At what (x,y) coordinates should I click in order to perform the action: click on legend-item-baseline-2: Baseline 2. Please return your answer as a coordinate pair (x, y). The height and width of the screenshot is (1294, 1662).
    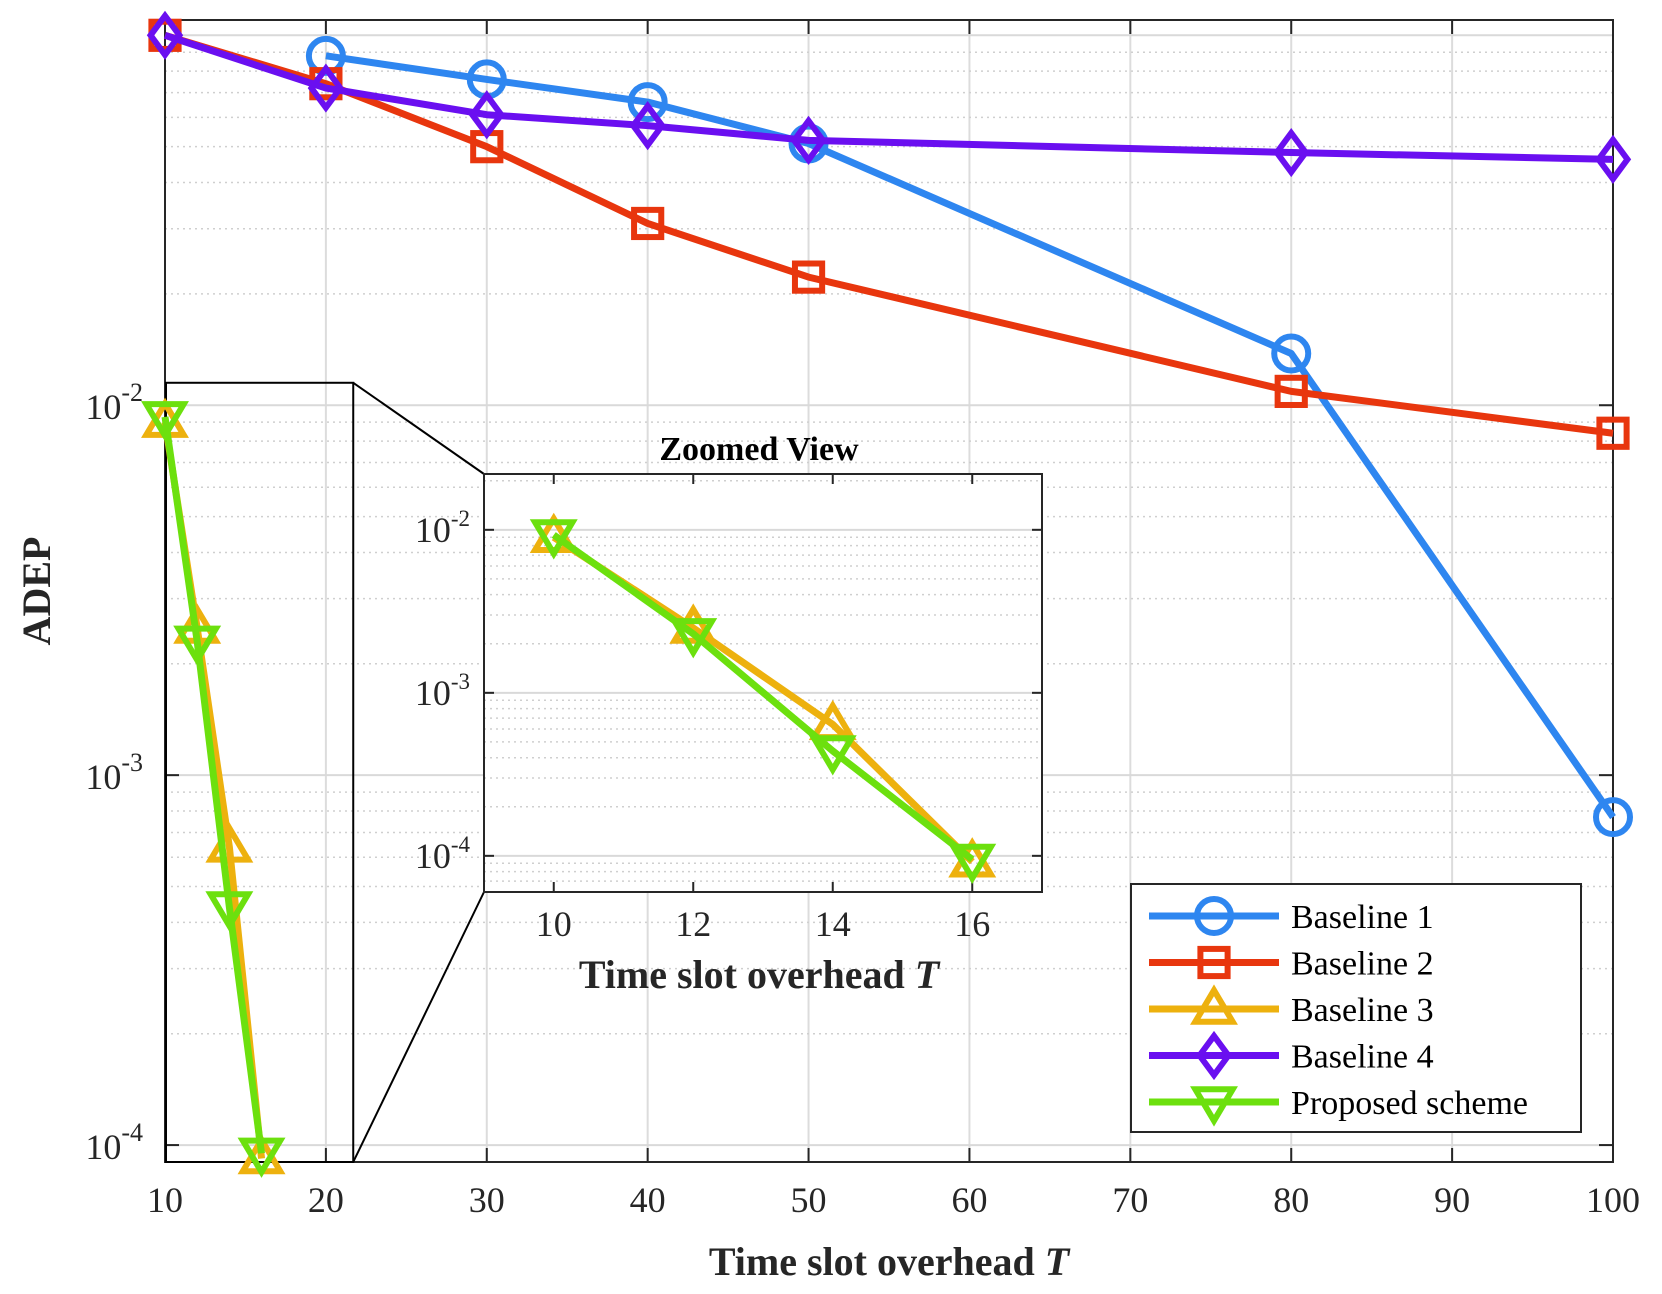
    Looking at the image, I should click on (1291, 964).